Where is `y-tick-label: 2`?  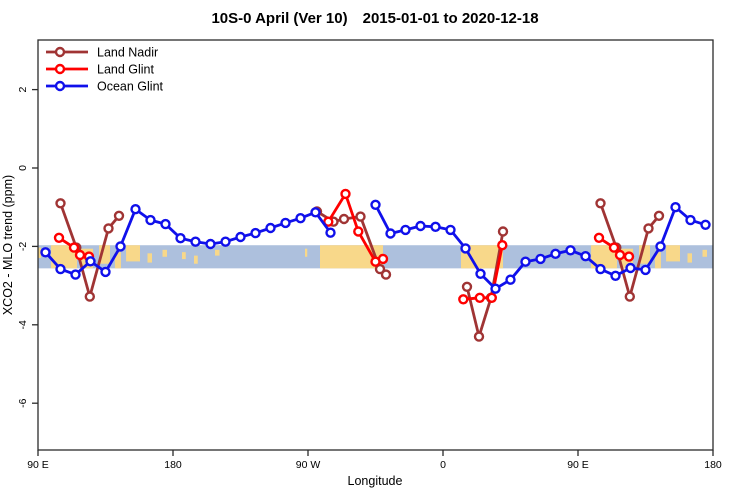 y-tick-label: 2 is located at coordinates (23, 90).